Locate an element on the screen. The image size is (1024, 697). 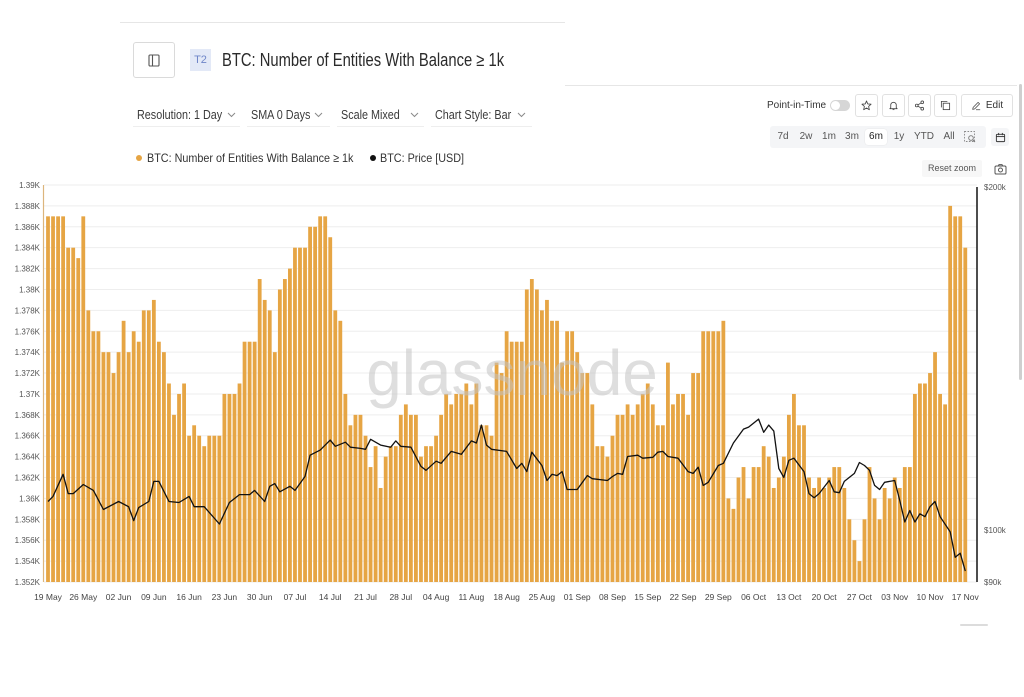
scale-dropdown: Scale Mixed is located at coordinates (380, 115).